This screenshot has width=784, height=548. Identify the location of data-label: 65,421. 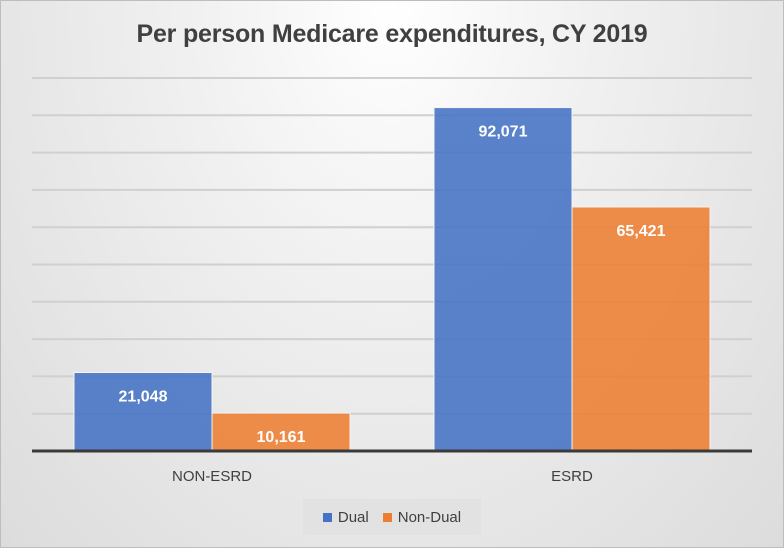
(641, 231).